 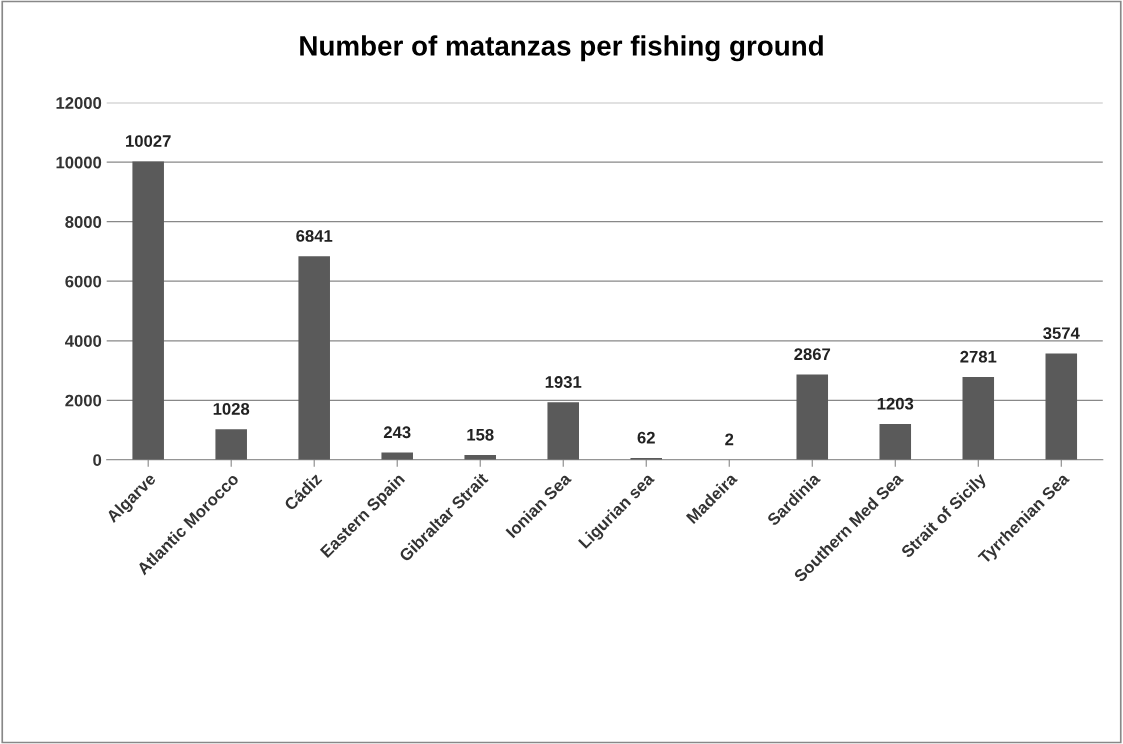 What do you see at coordinates (231, 408) in the screenshot?
I see `data-label: 1028` at bounding box center [231, 408].